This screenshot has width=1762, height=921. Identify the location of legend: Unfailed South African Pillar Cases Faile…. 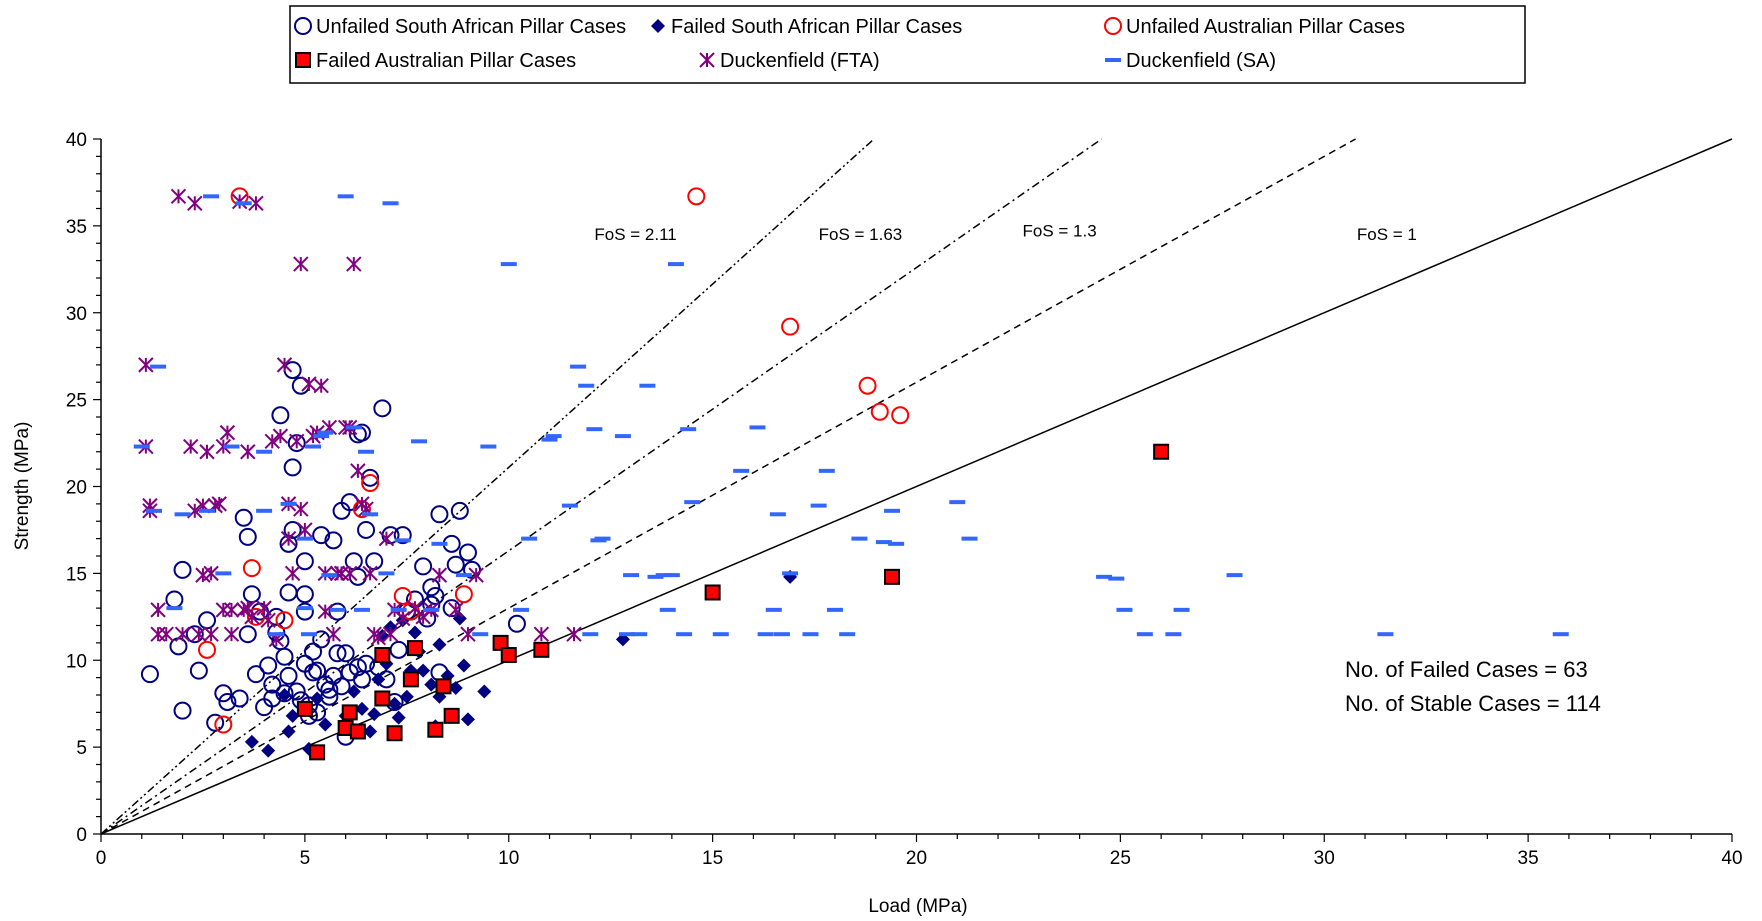
(907, 44).